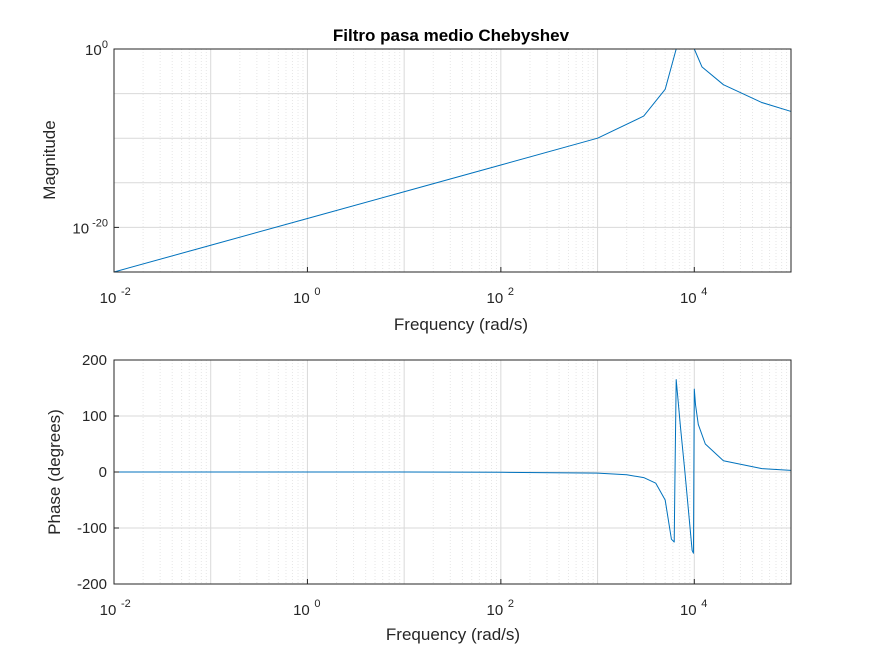  What do you see at coordinates (94, 360) in the screenshot?
I see `y-tick-label: 200` at bounding box center [94, 360].